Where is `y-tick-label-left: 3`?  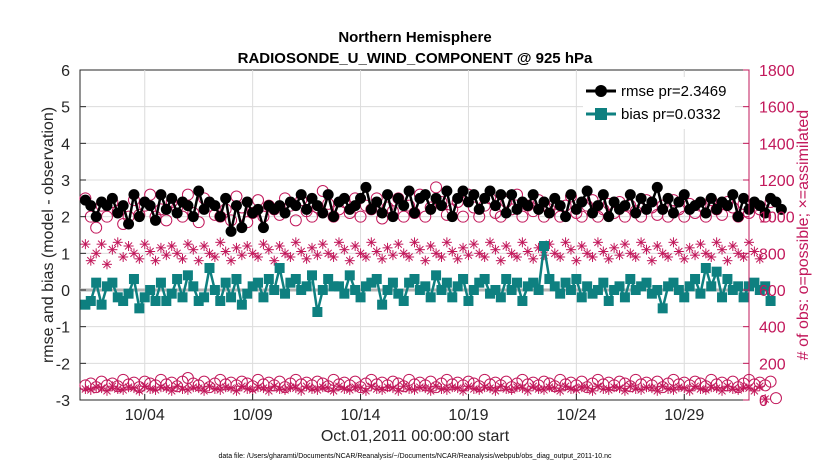 y-tick-label-left: 3 is located at coordinates (65, 181).